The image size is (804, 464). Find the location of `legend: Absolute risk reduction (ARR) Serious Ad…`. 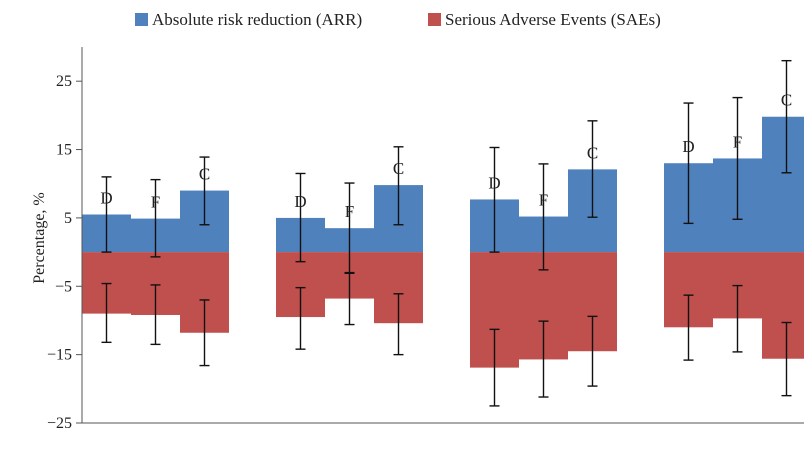

legend: Absolute risk reduction (ARR) Serious Ad… is located at coordinates (398, 19).